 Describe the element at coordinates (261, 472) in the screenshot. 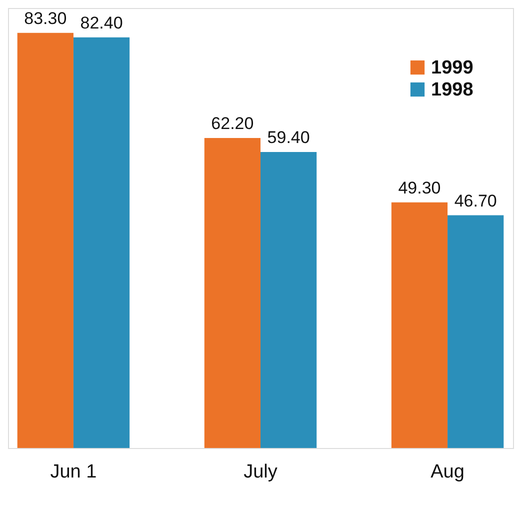

I see `x-tick-label: July` at that location.